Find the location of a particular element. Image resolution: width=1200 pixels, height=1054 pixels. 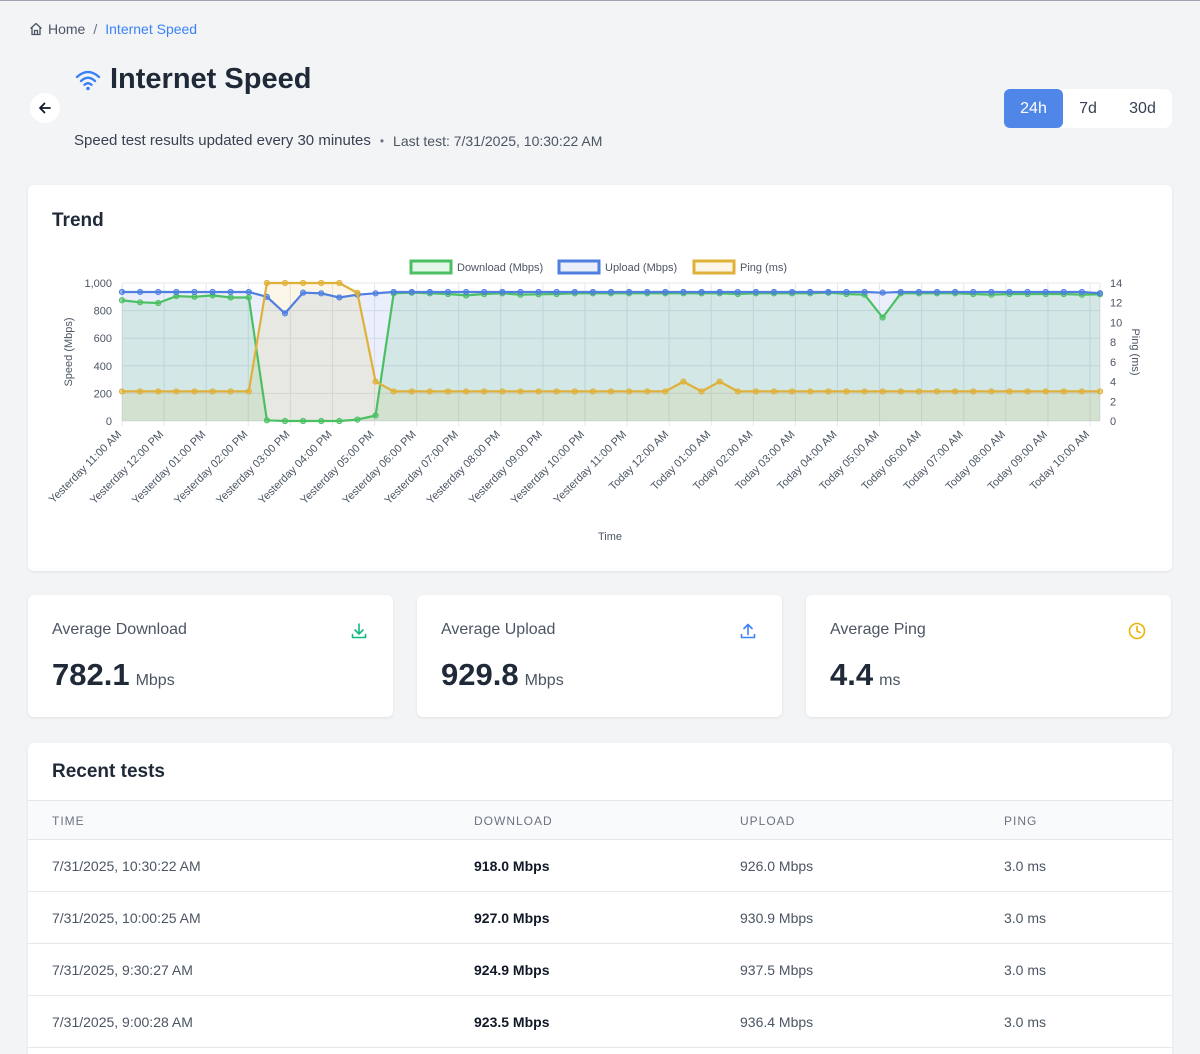

wifi-icon is located at coordinates (88, 80).